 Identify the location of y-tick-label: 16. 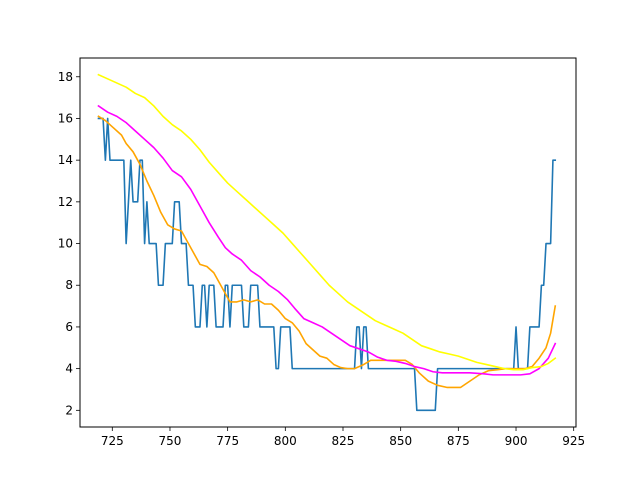
(65, 118).